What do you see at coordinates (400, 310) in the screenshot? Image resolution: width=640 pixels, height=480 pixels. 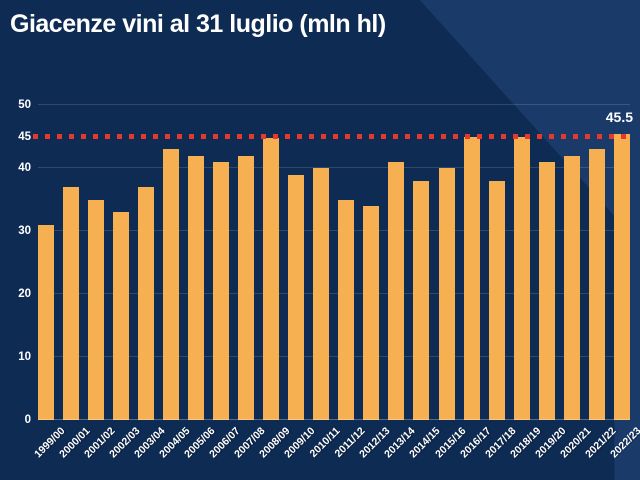 I see `bar-2013-14: 2013/14` at bounding box center [400, 310].